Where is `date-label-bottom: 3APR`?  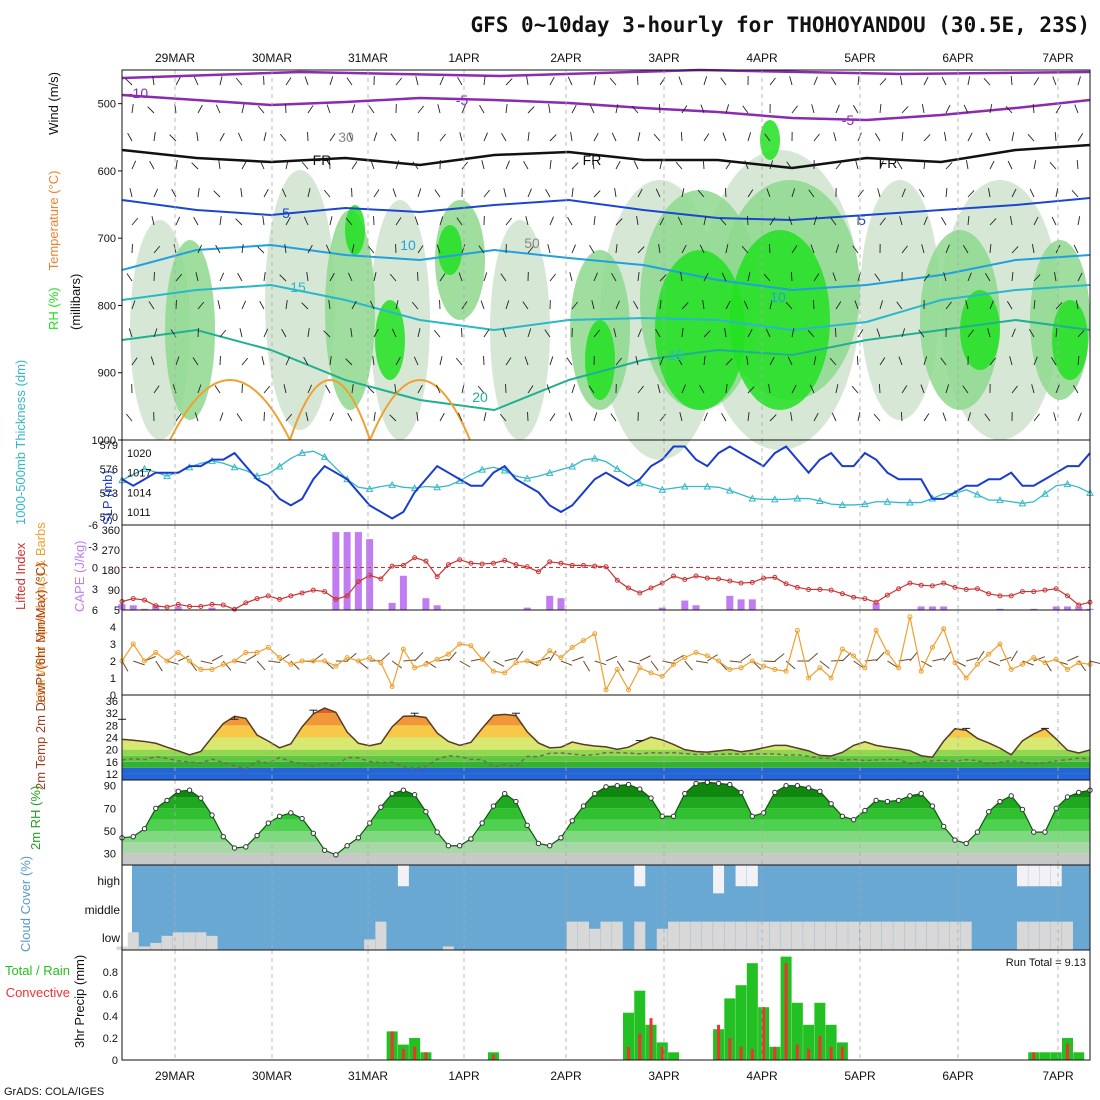 date-label-bottom: 3APR is located at coordinates (664, 1076).